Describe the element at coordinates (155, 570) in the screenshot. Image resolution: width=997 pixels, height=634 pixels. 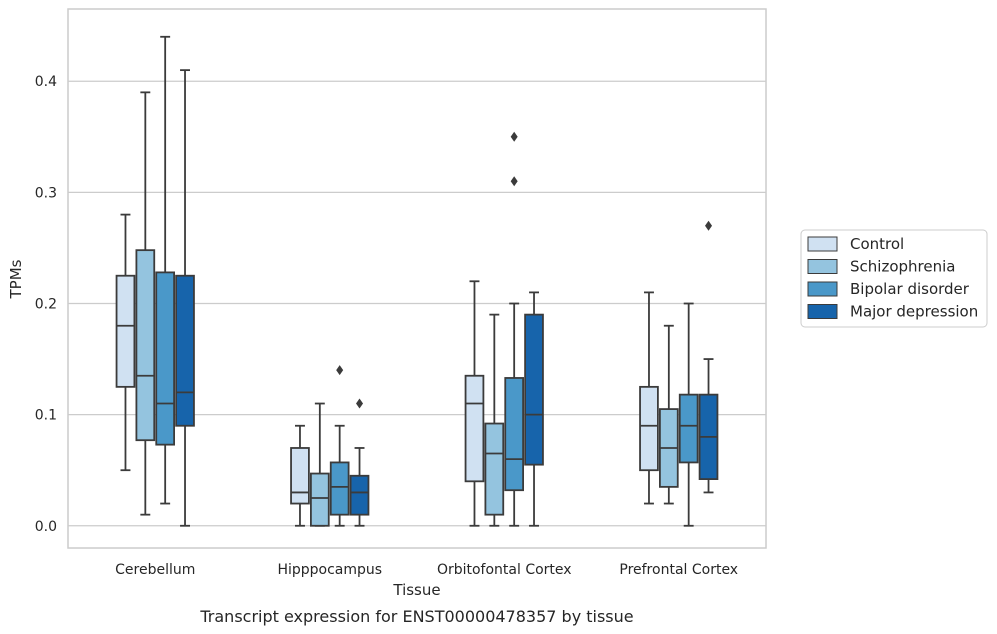
I see `x-tick-label: Cerebellum` at that location.